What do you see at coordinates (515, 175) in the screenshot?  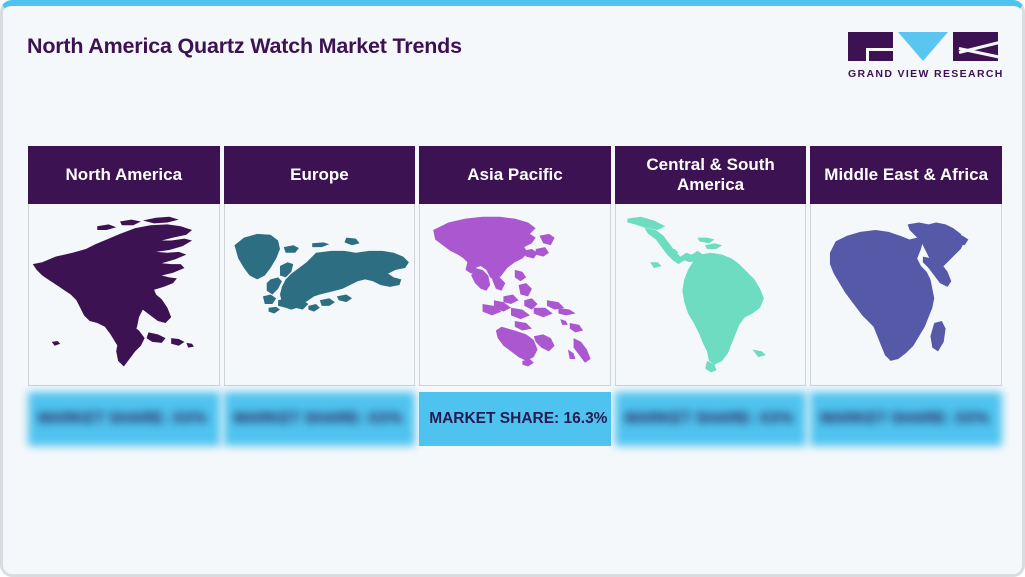 I see `region-header-asia-pacific: Asia Pacific` at bounding box center [515, 175].